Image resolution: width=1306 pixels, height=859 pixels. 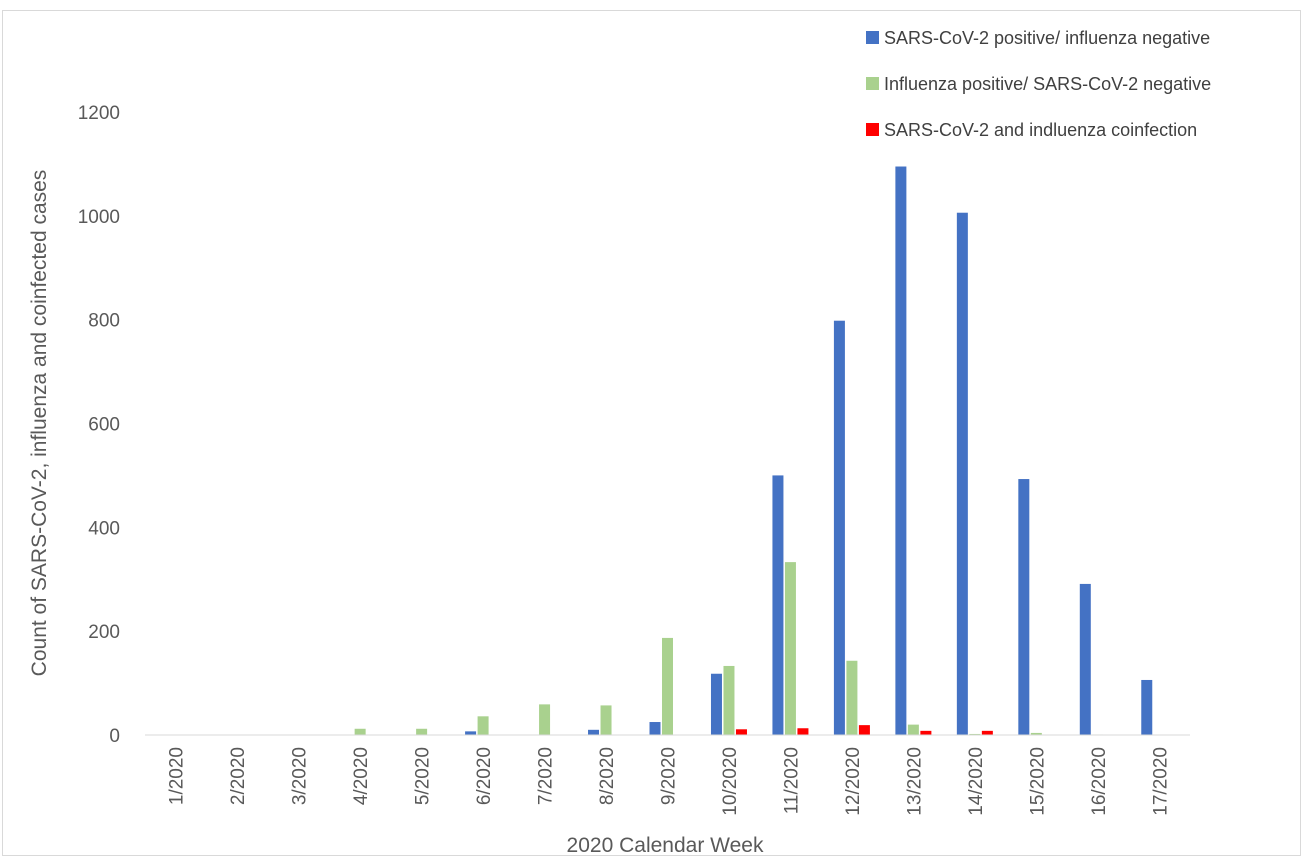 I want to click on x-tick-label: 15/2020, so click(x=1037, y=781).